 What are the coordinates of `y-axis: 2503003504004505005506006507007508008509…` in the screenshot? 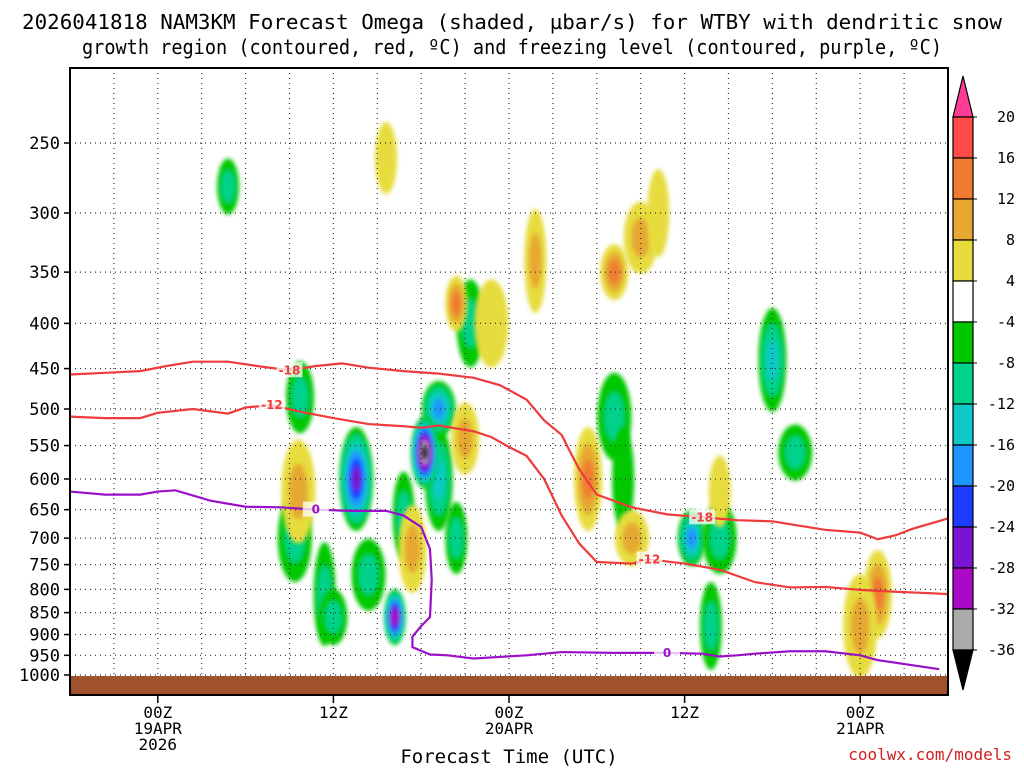 It's located at (44, 410).